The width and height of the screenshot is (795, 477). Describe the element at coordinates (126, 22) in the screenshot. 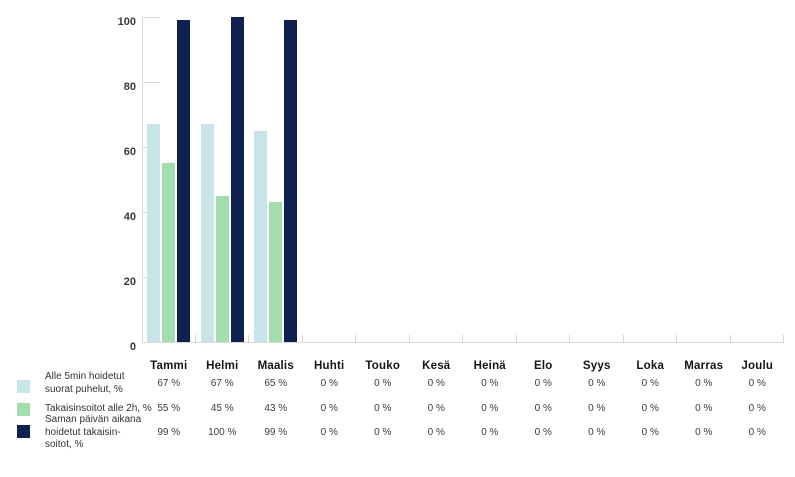

I see `y-tick-label: 100` at that location.